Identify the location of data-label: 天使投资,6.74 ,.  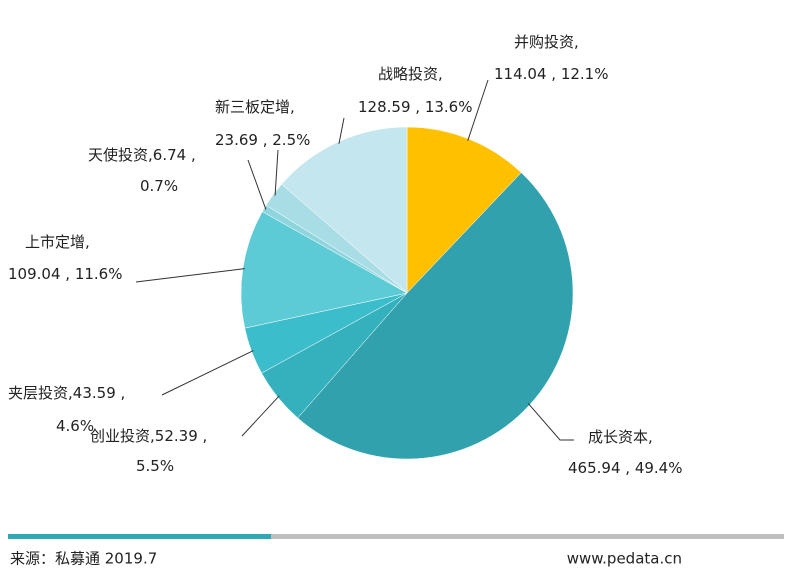
(142, 155).